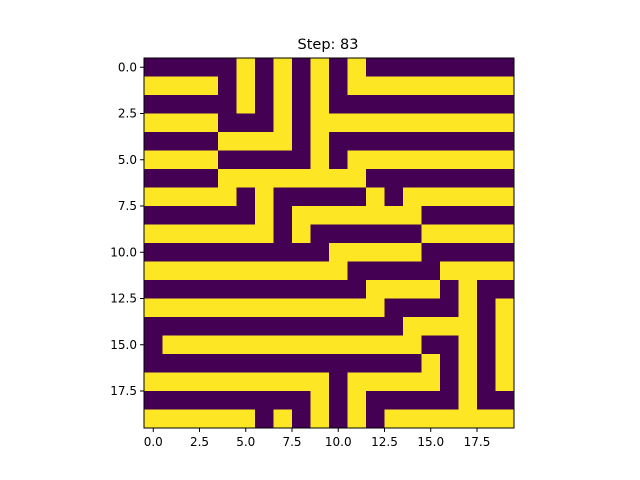  I want to click on y-axis-ticks: 0.0 2.5 5.0 7.5 10.0 12.5 15.0 17.5, so click(127, 229).